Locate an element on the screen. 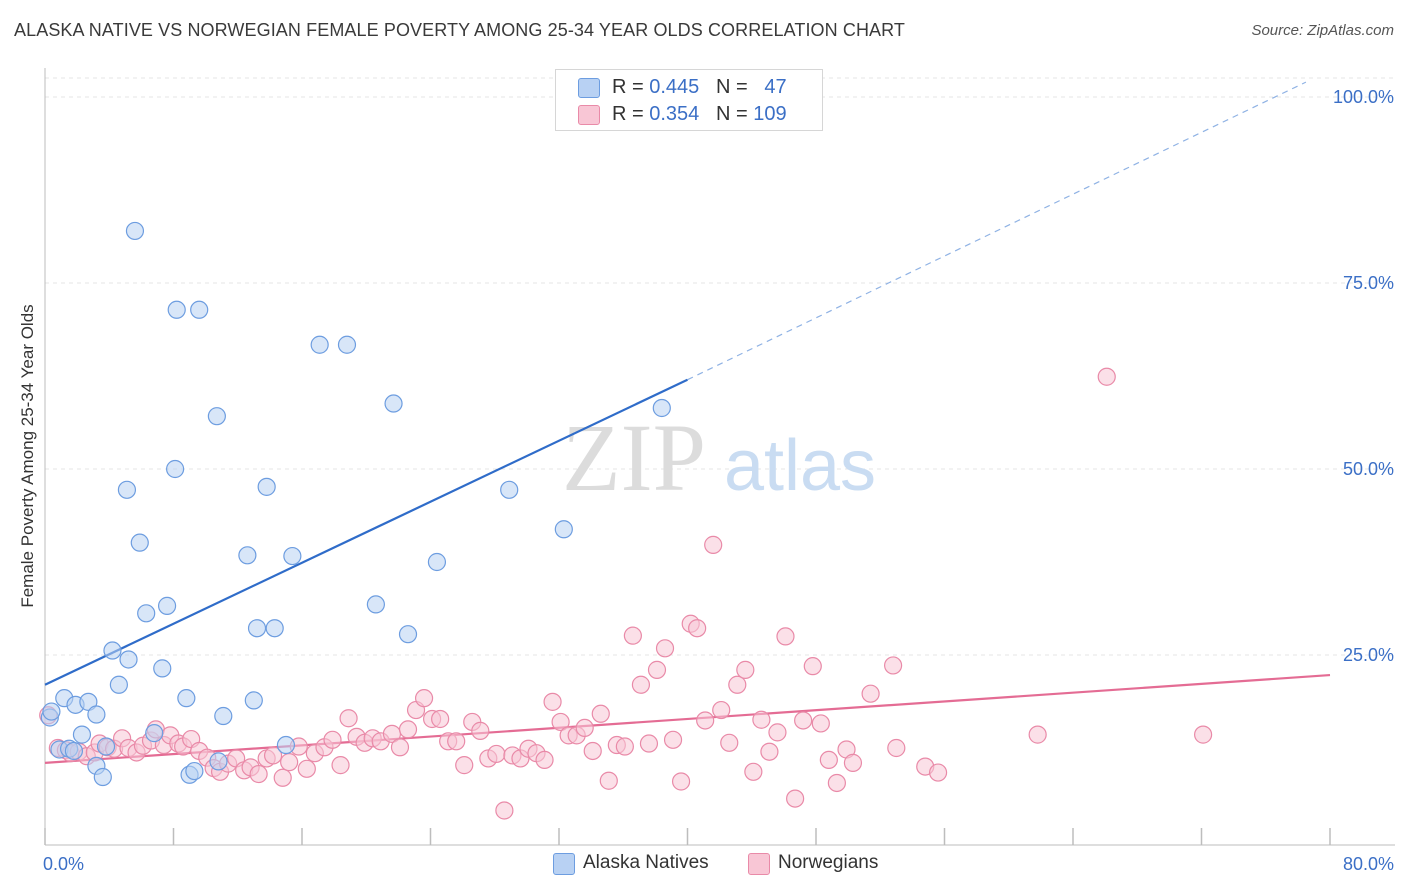 This screenshot has height=892, width=1406. x-tick-label: 80.0% is located at coordinates (1368, 864).